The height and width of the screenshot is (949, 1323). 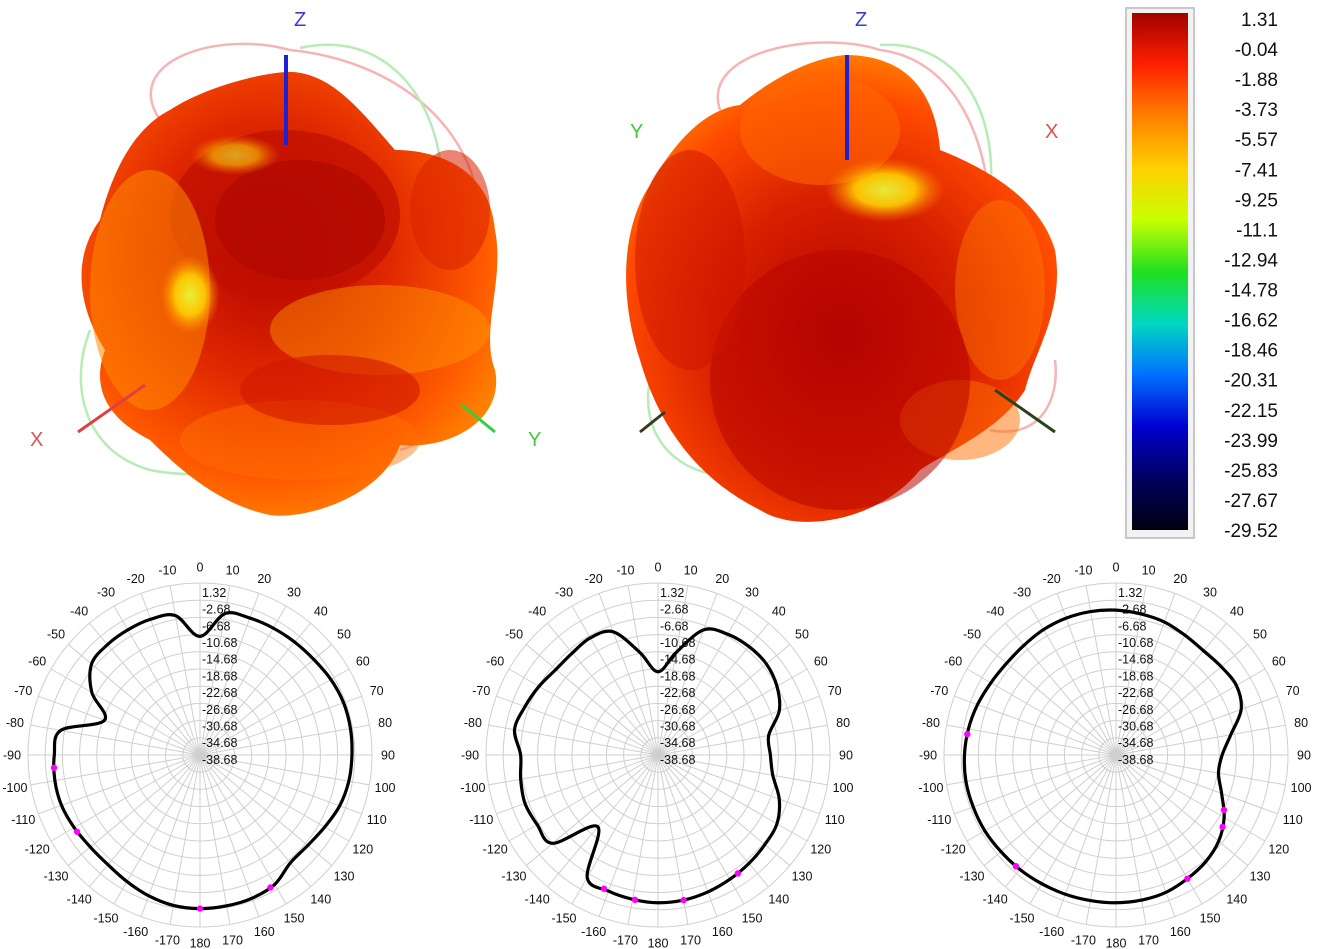 I want to click on lobe-dark, so click(x=690, y=260).